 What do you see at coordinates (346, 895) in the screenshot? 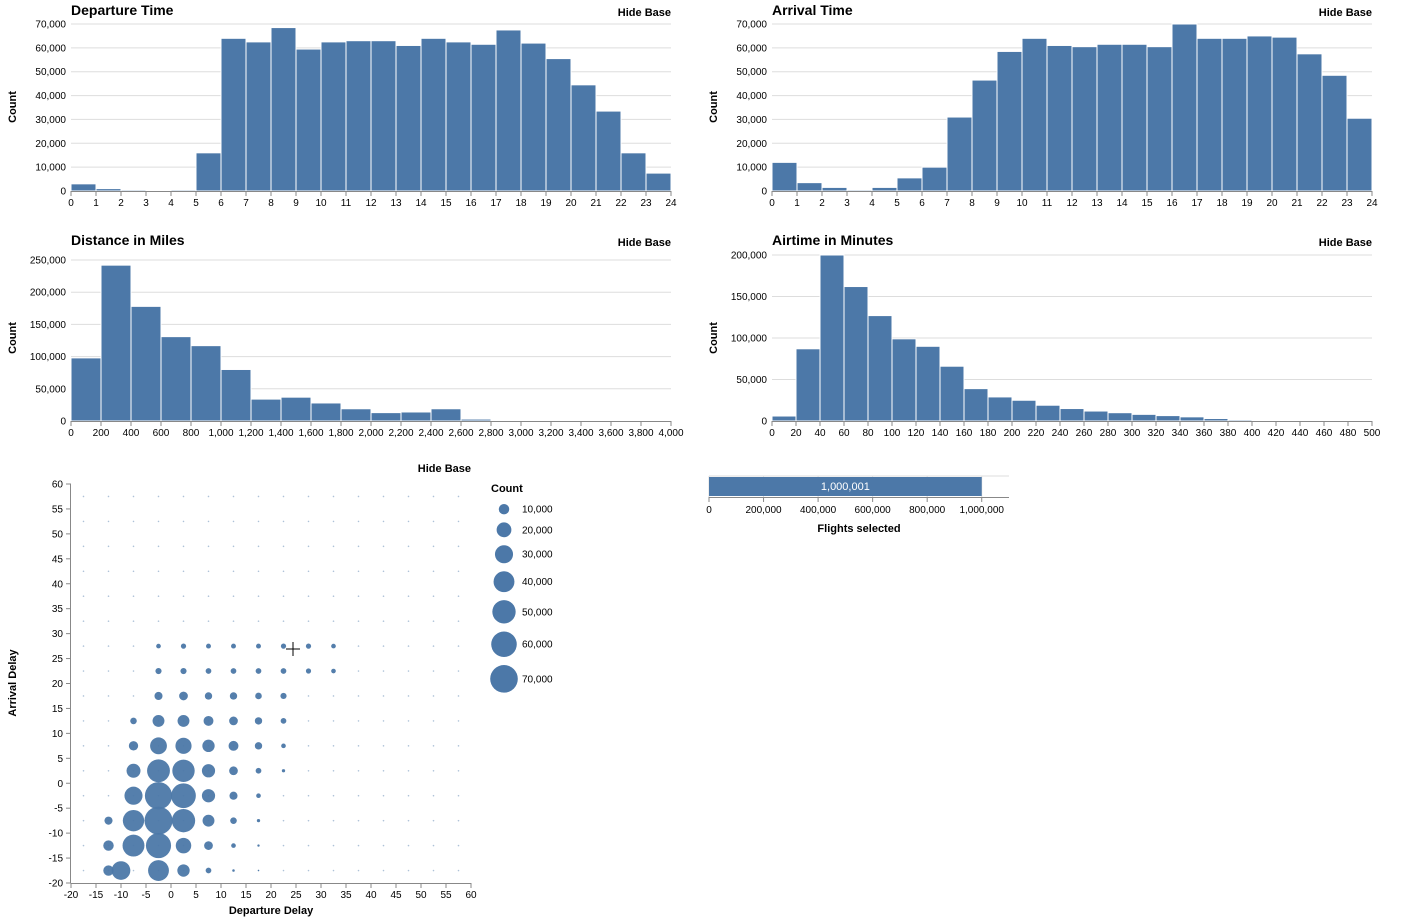
I see `x-tick-label: 35` at bounding box center [346, 895].